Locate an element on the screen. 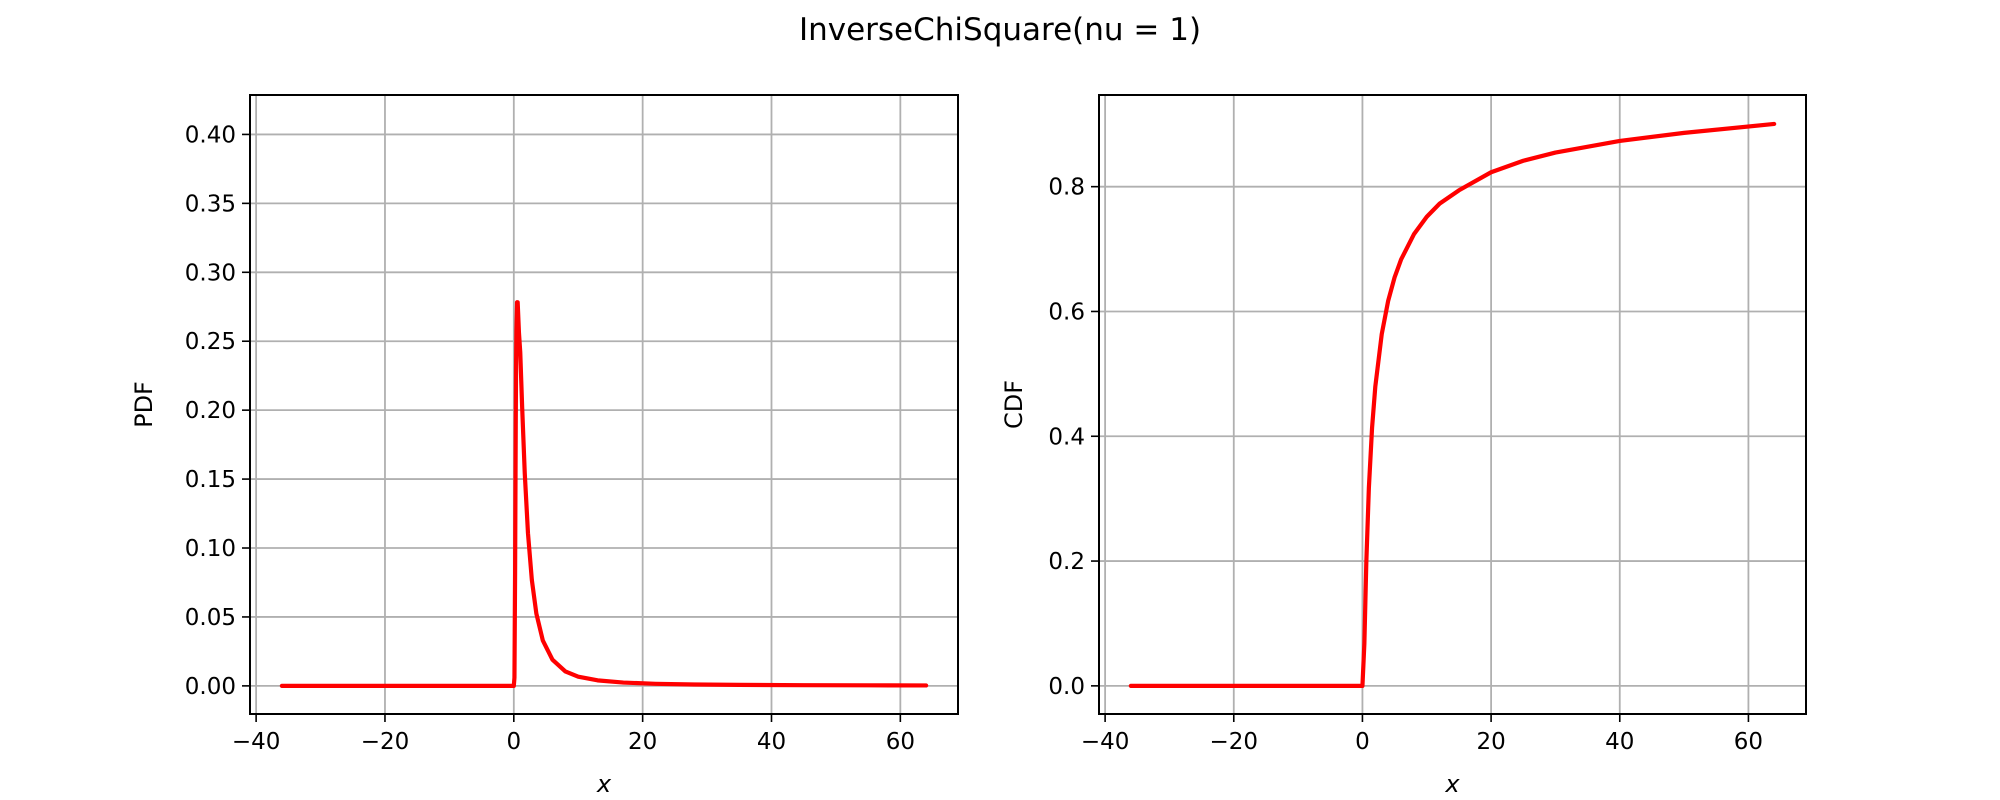 This screenshot has height=800, width=2000. pdf-y-tick-label: 0.20 is located at coordinates (210, 411).